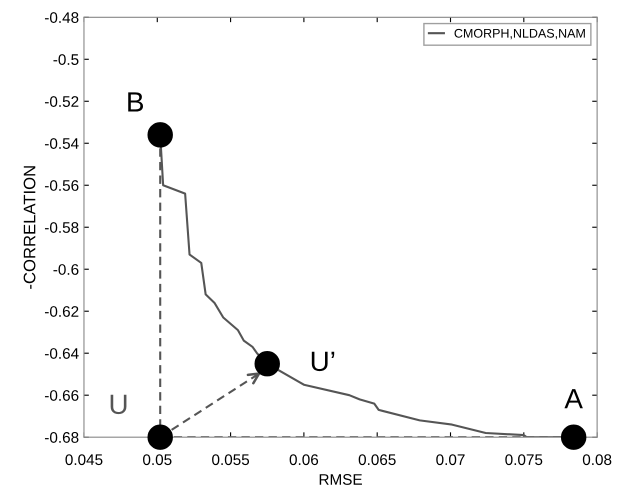  What do you see at coordinates (65, 269) in the screenshot?
I see `y-tick-label: -0.6` at bounding box center [65, 269].